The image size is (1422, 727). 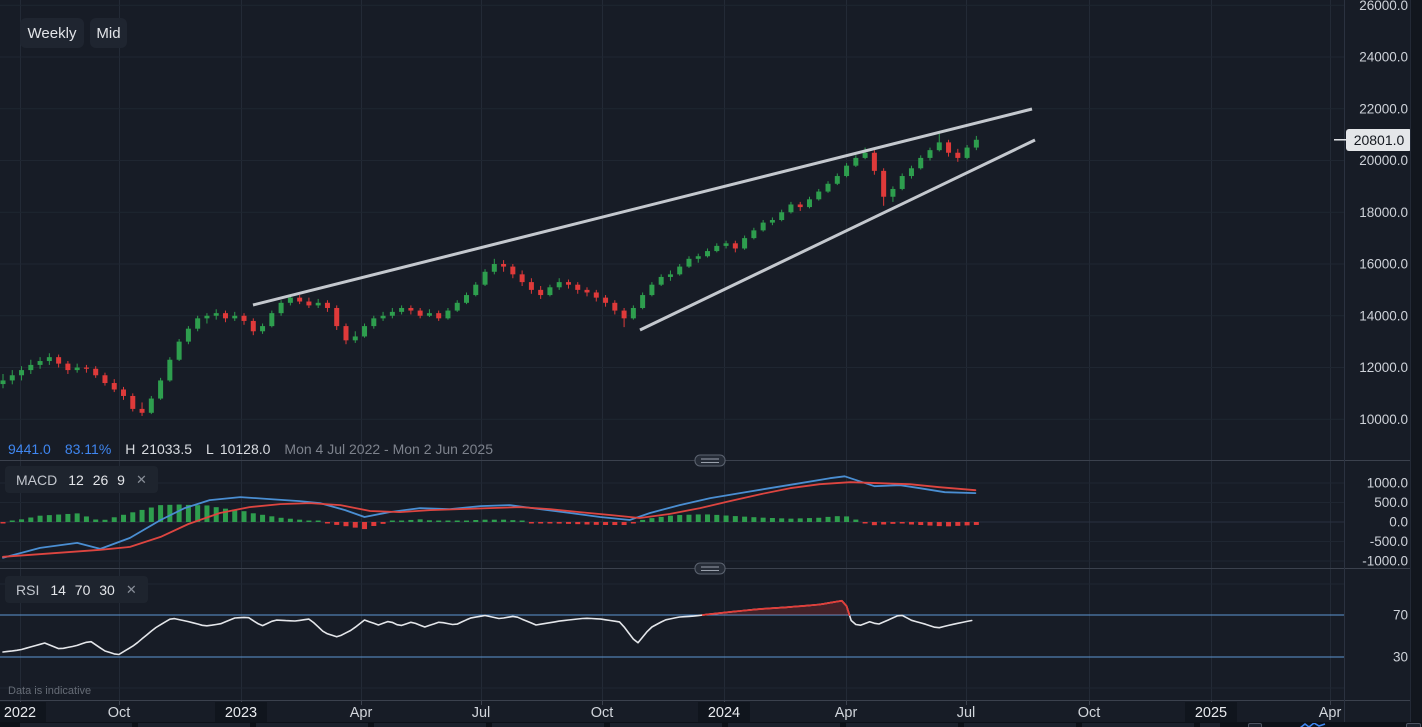 What do you see at coordinates (130, 449) in the screenshot?
I see `high-label: H` at bounding box center [130, 449].